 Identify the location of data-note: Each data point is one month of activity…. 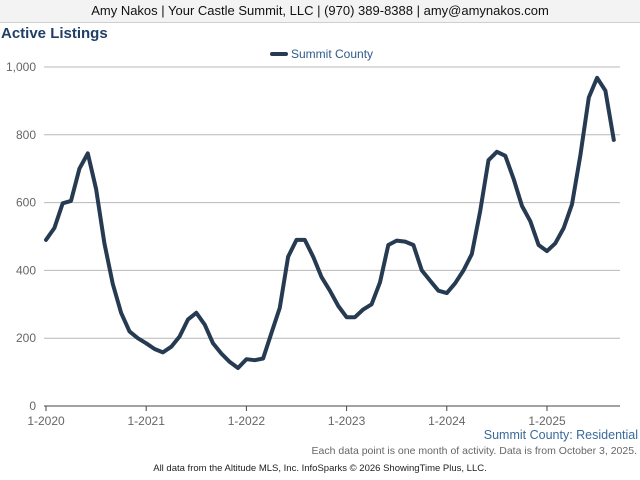
(474, 451).